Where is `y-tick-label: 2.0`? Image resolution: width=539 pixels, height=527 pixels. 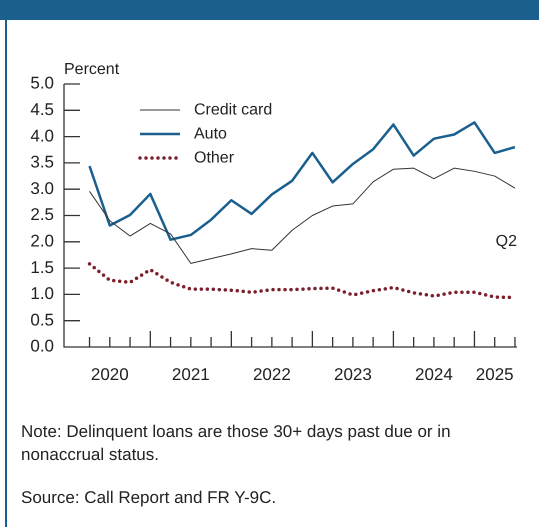 y-tick-label: 2.0 is located at coordinates (42, 240).